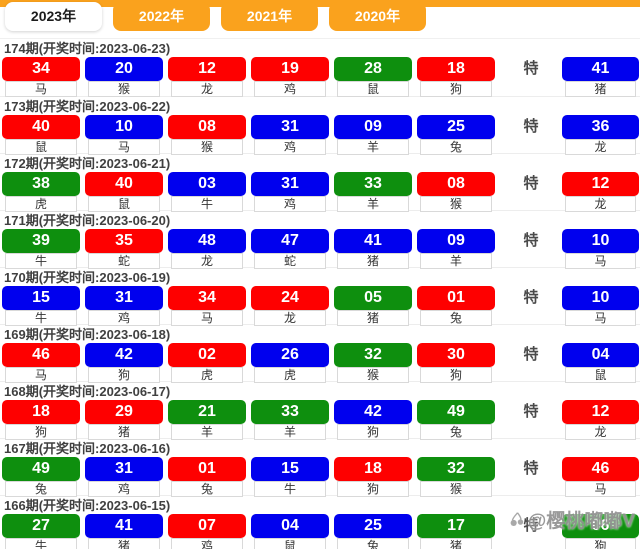 The image size is (640, 549). Describe the element at coordinates (124, 77) in the screenshot. I see `ball: 20 猴` at that location.